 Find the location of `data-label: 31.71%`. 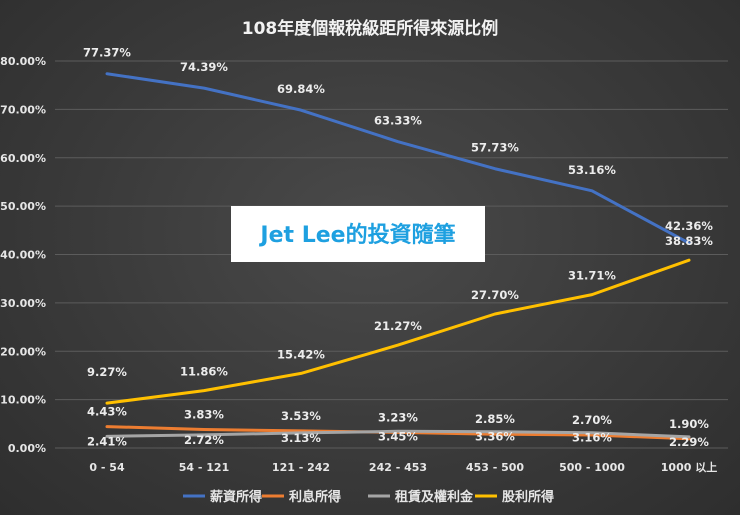

data-label: 31.71% is located at coordinates (592, 276).